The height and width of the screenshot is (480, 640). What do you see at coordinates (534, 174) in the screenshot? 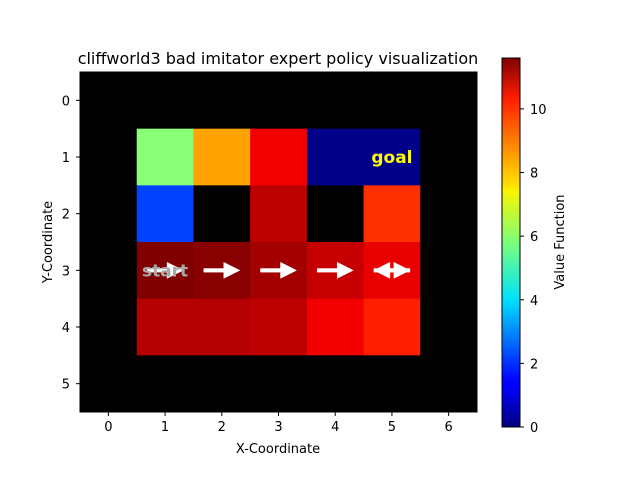
I see `colorbar-tick-label: 8` at bounding box center [534, 174].